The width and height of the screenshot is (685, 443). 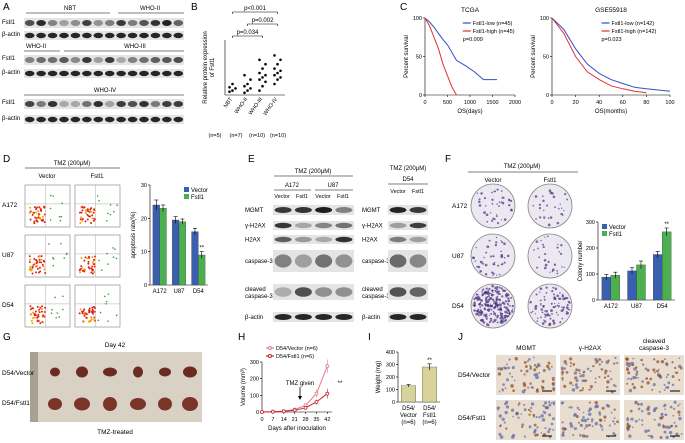 I want to click on x-tick-label: 35, so click(x=316, y=420).